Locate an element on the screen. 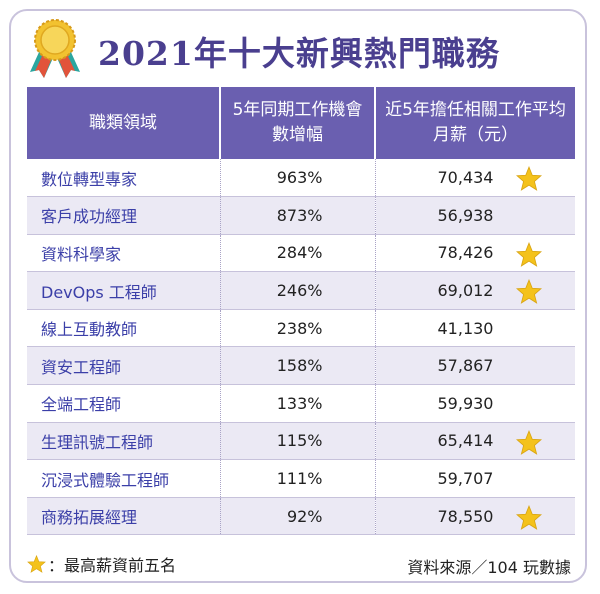 Image resolution: width=600 pixels, height=594 pixels. salary-value: 78,426 is located at coordinates (465, 253).